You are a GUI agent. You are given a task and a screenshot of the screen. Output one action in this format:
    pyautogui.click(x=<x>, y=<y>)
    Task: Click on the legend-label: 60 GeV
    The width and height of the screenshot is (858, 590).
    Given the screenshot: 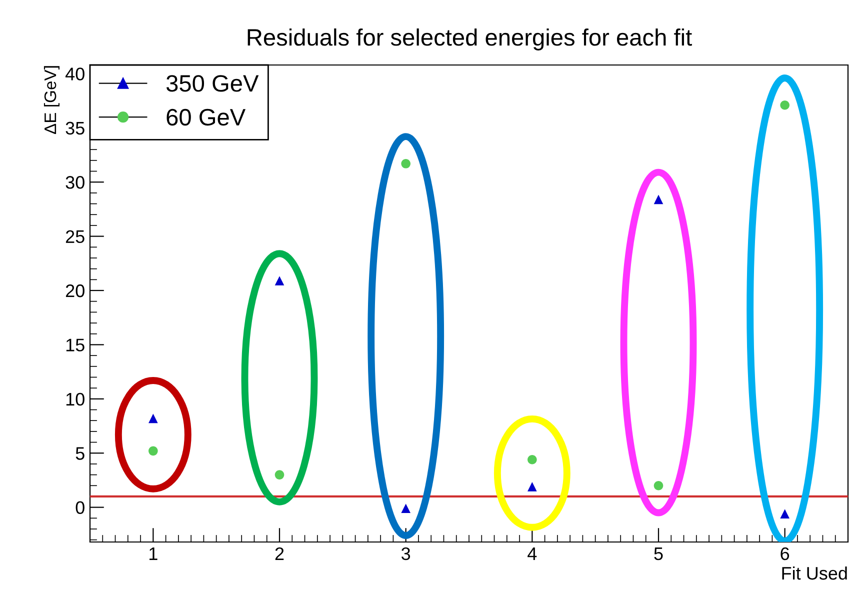 What is the action you would take?
    pyautogui.click(x=206, y=117)
    